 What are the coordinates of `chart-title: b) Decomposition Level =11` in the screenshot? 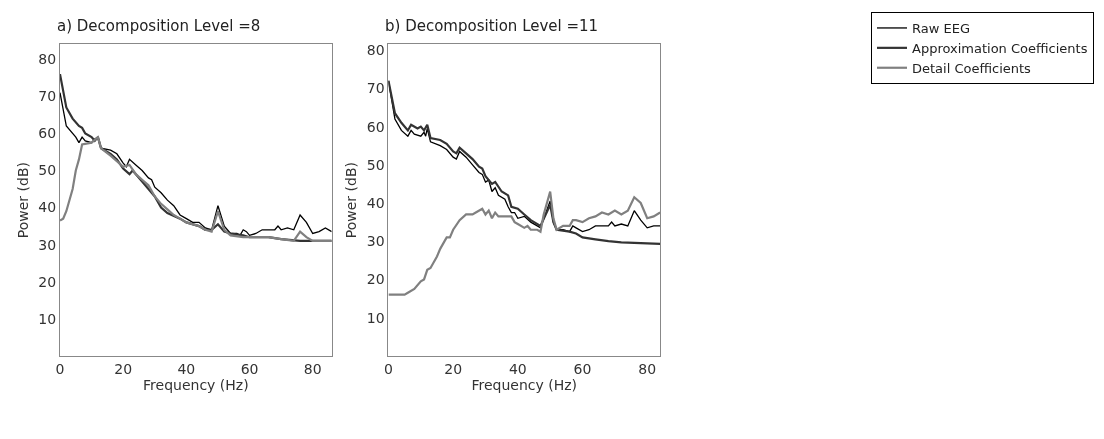 It's located at (492, 26).